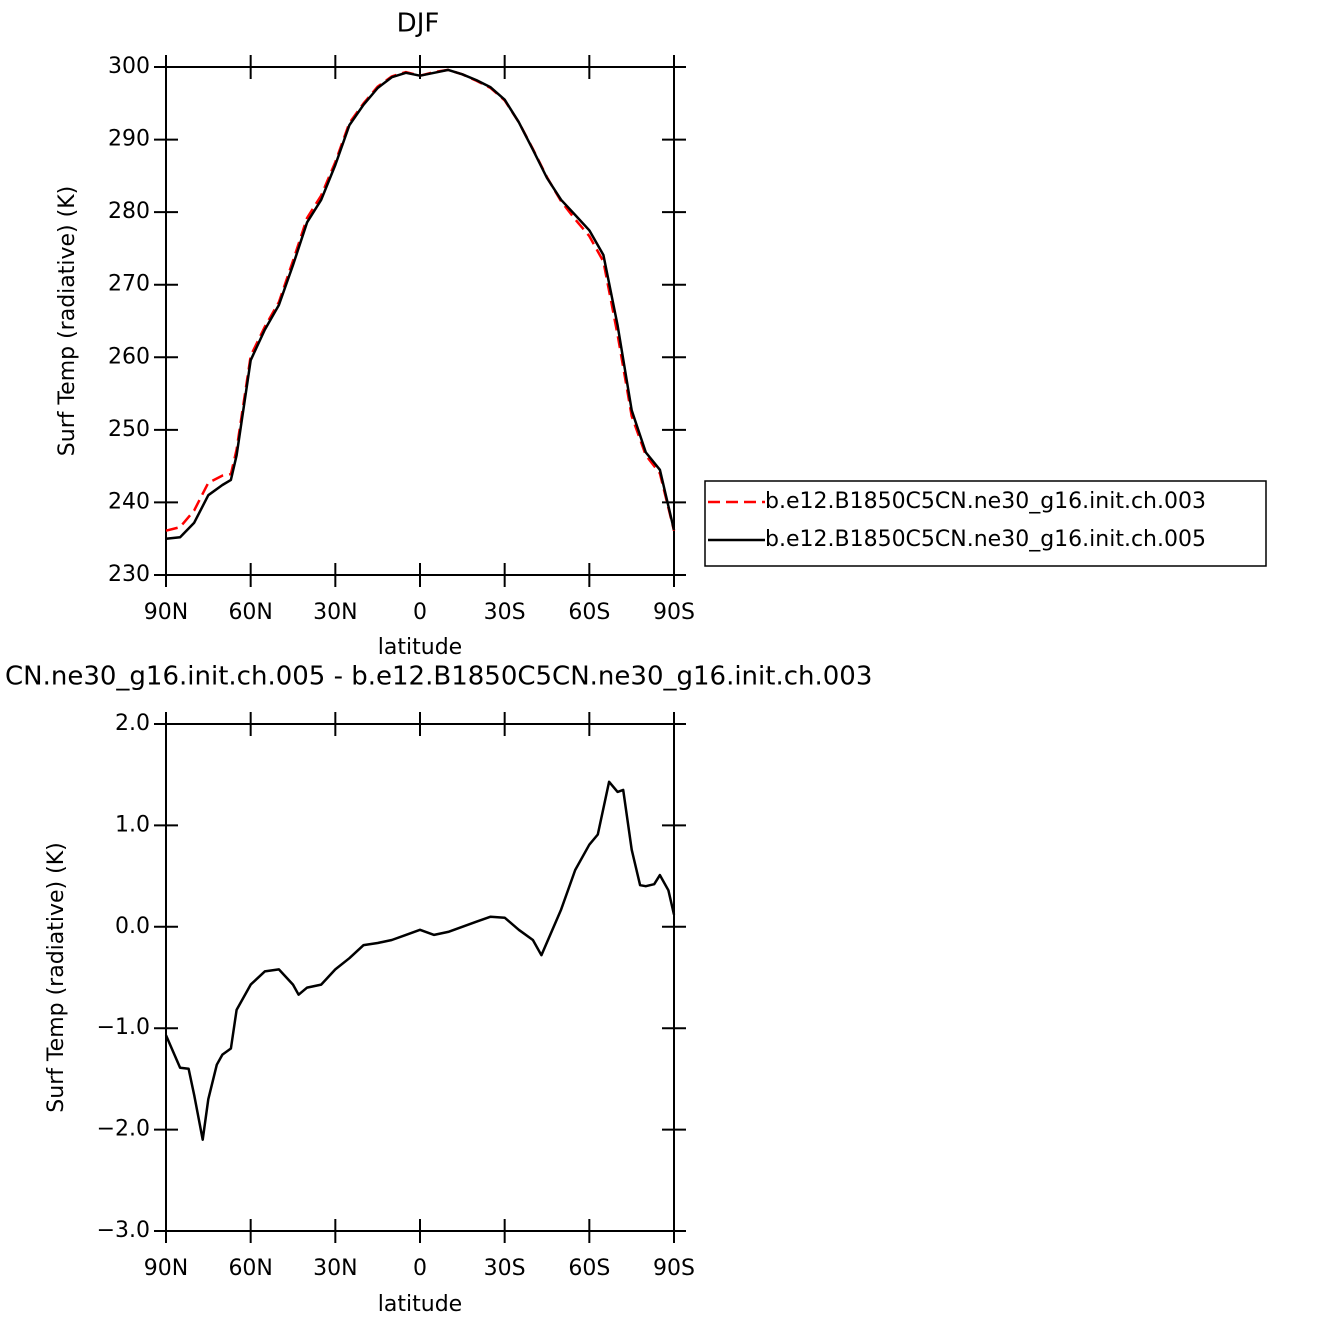  I want to click on y-tick-label: 290, so click(129, 139).